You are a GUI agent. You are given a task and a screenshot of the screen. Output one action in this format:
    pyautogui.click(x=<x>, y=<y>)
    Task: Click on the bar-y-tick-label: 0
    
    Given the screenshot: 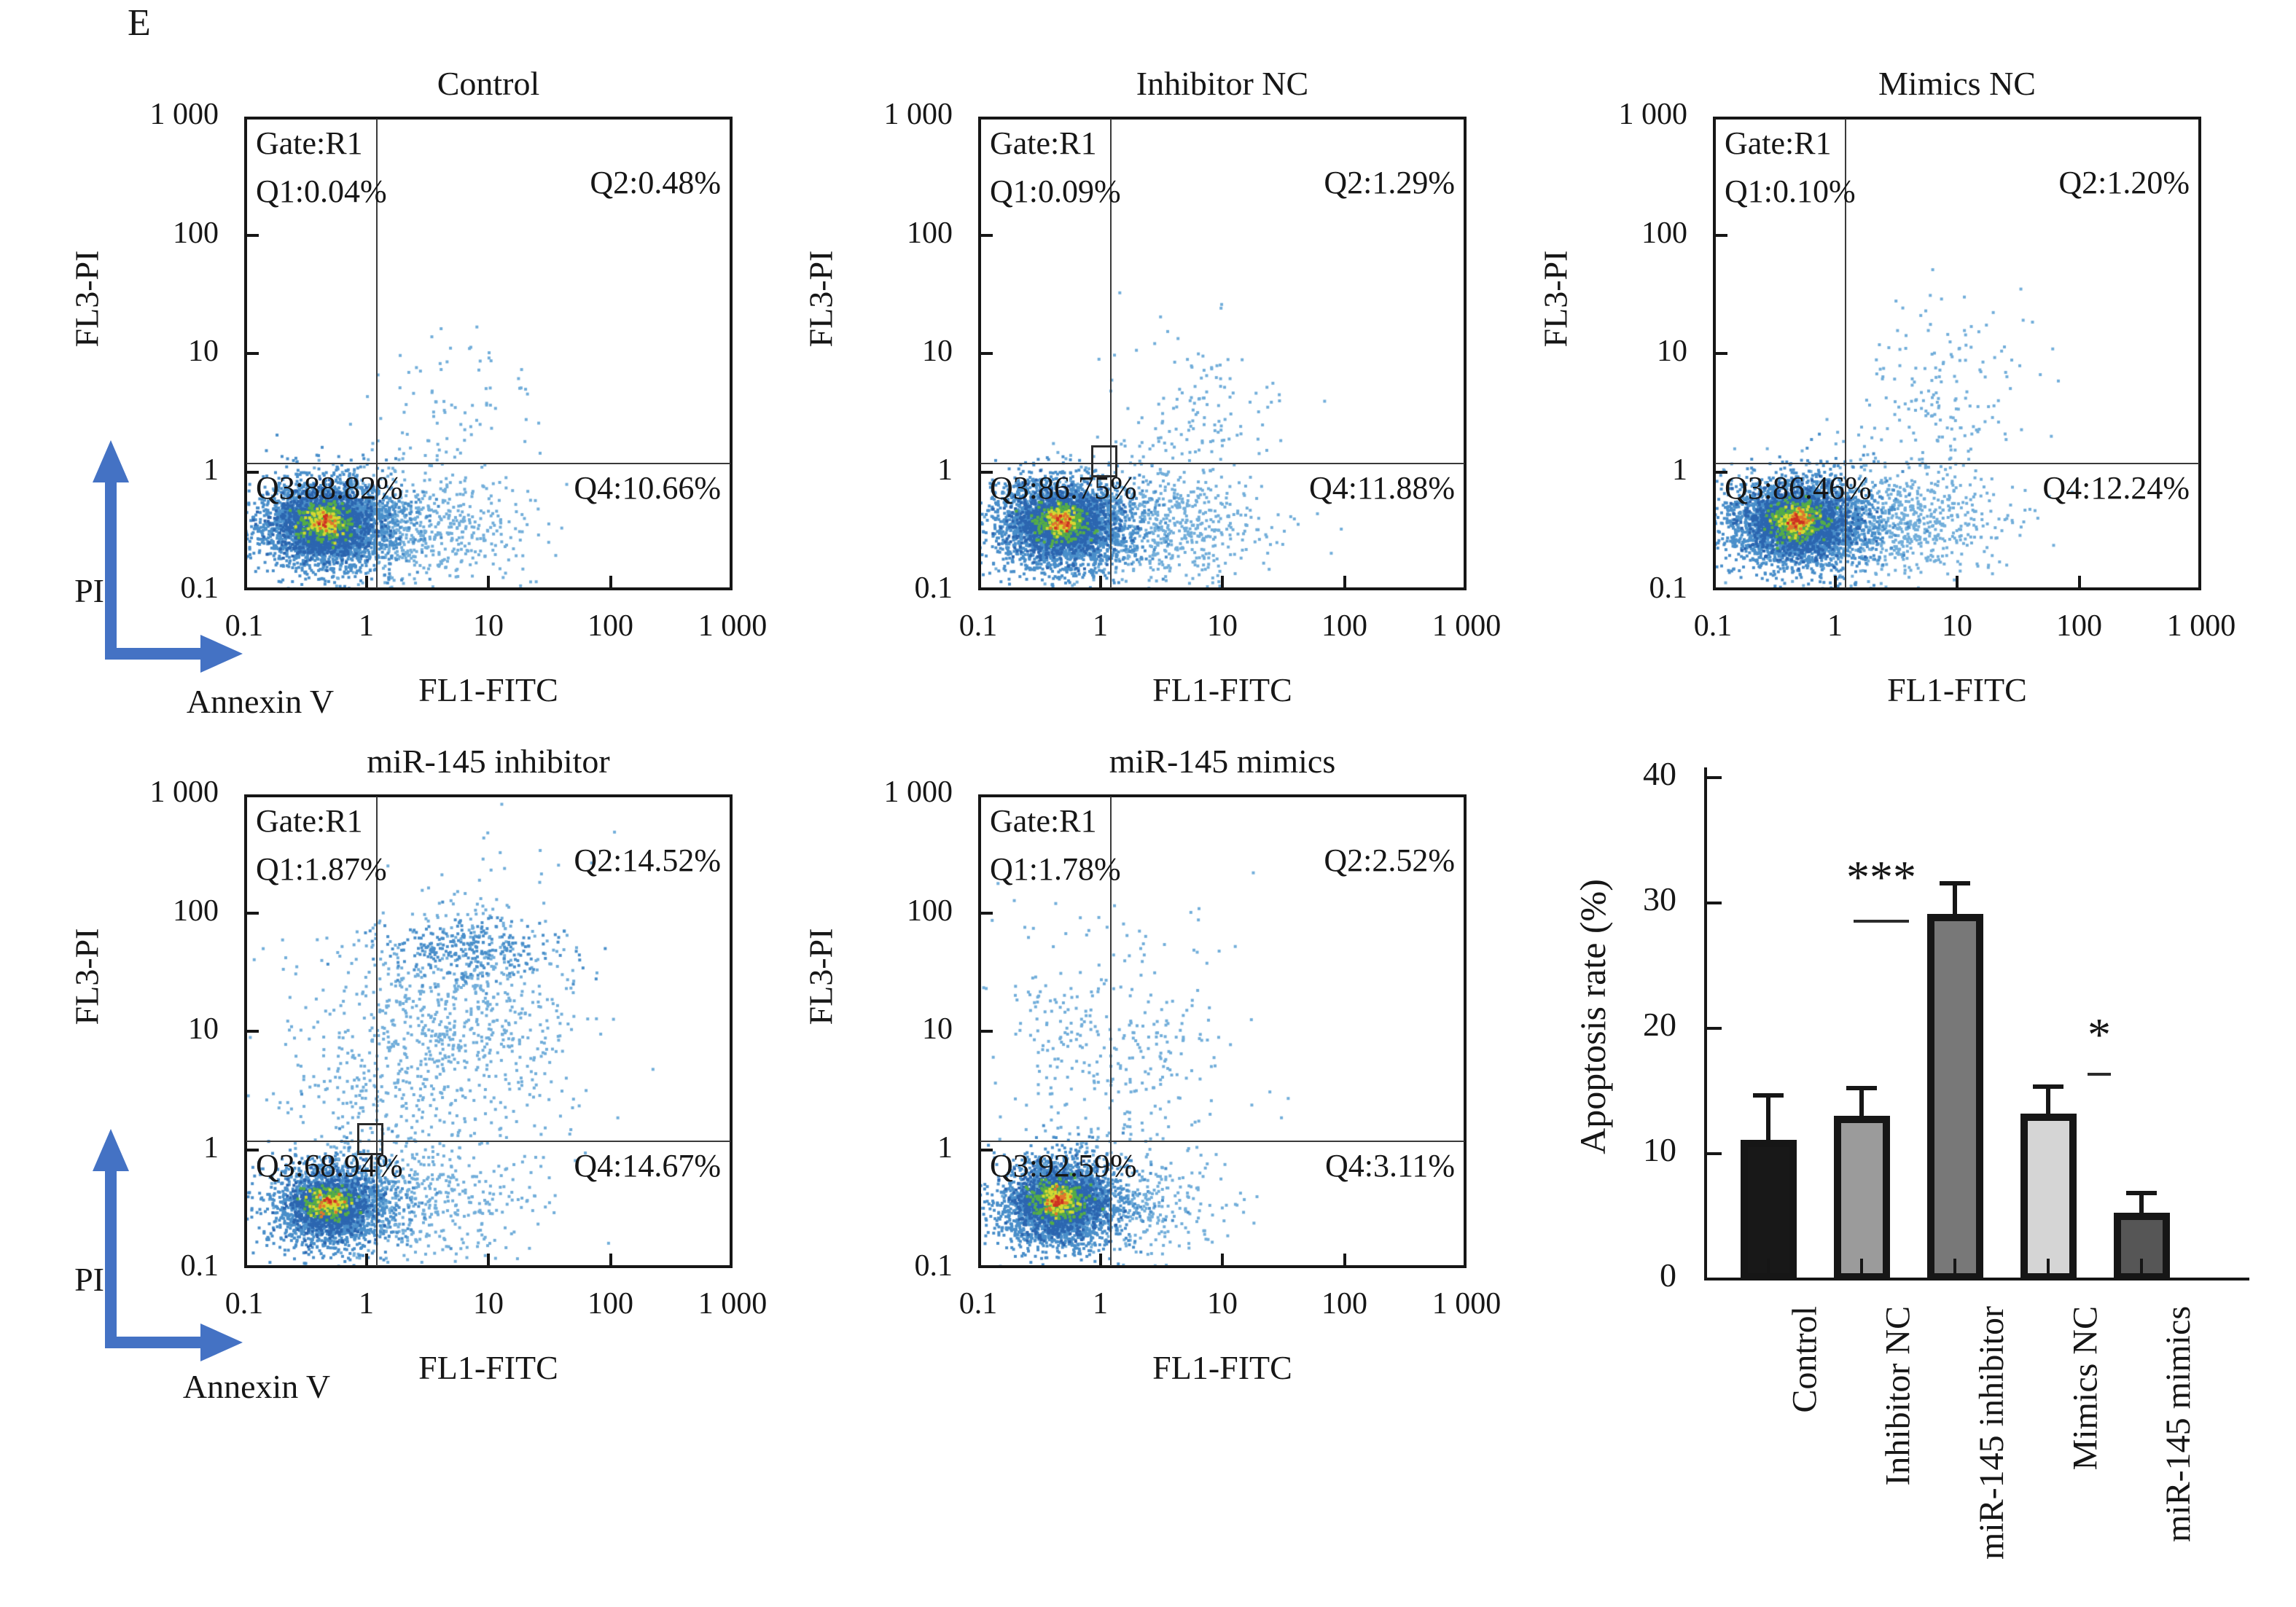 What is the action you would take?
    pyautogui.click(x=1668, y=1275)
    